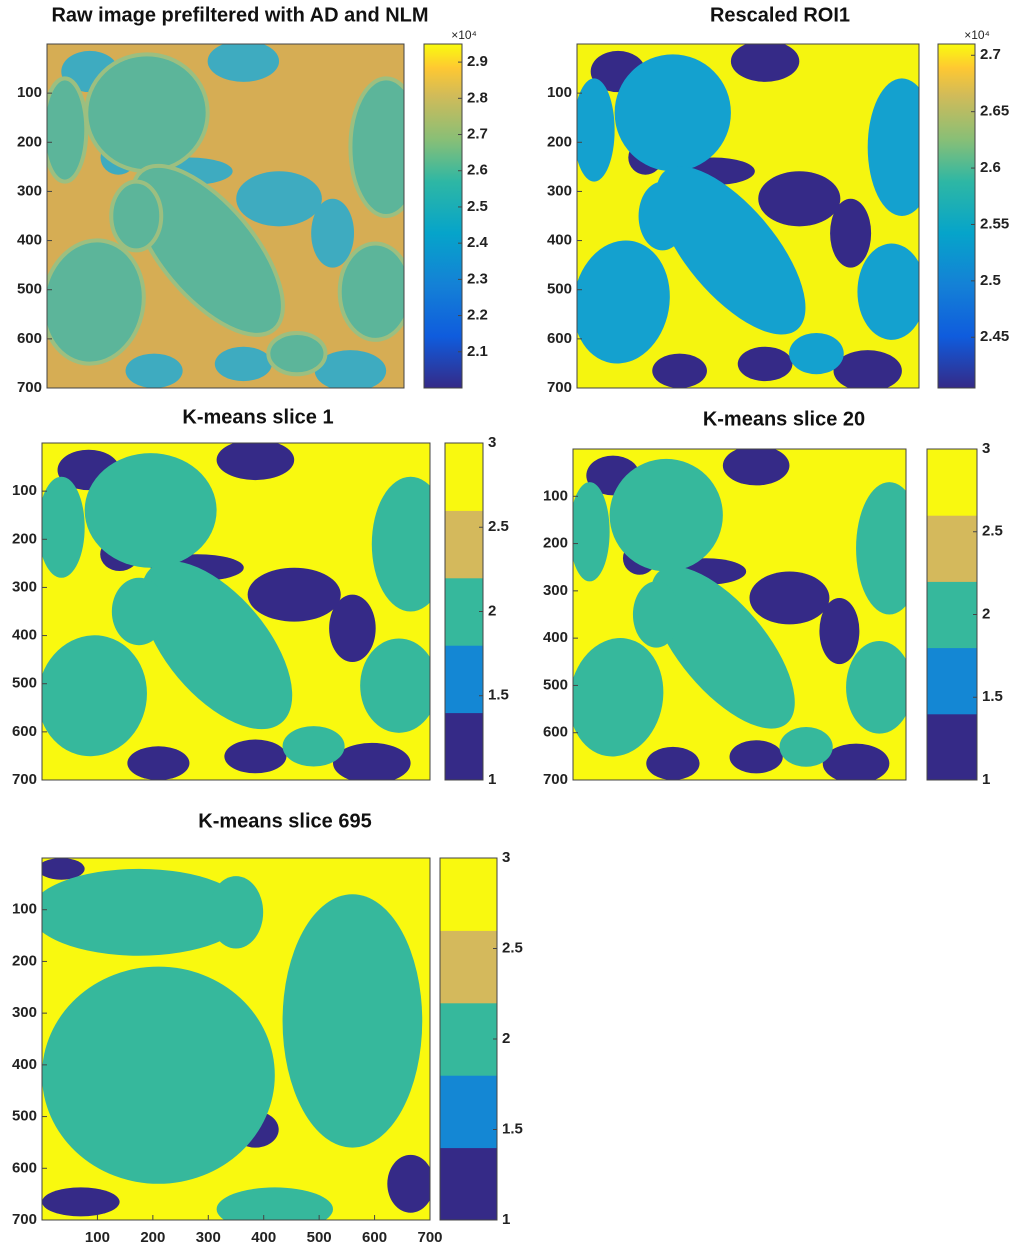 Image resolution: width=1020 pixels, height=1258 pixels. I want to click on colorbar-exponent: ×10⁴, so click(464, 35).